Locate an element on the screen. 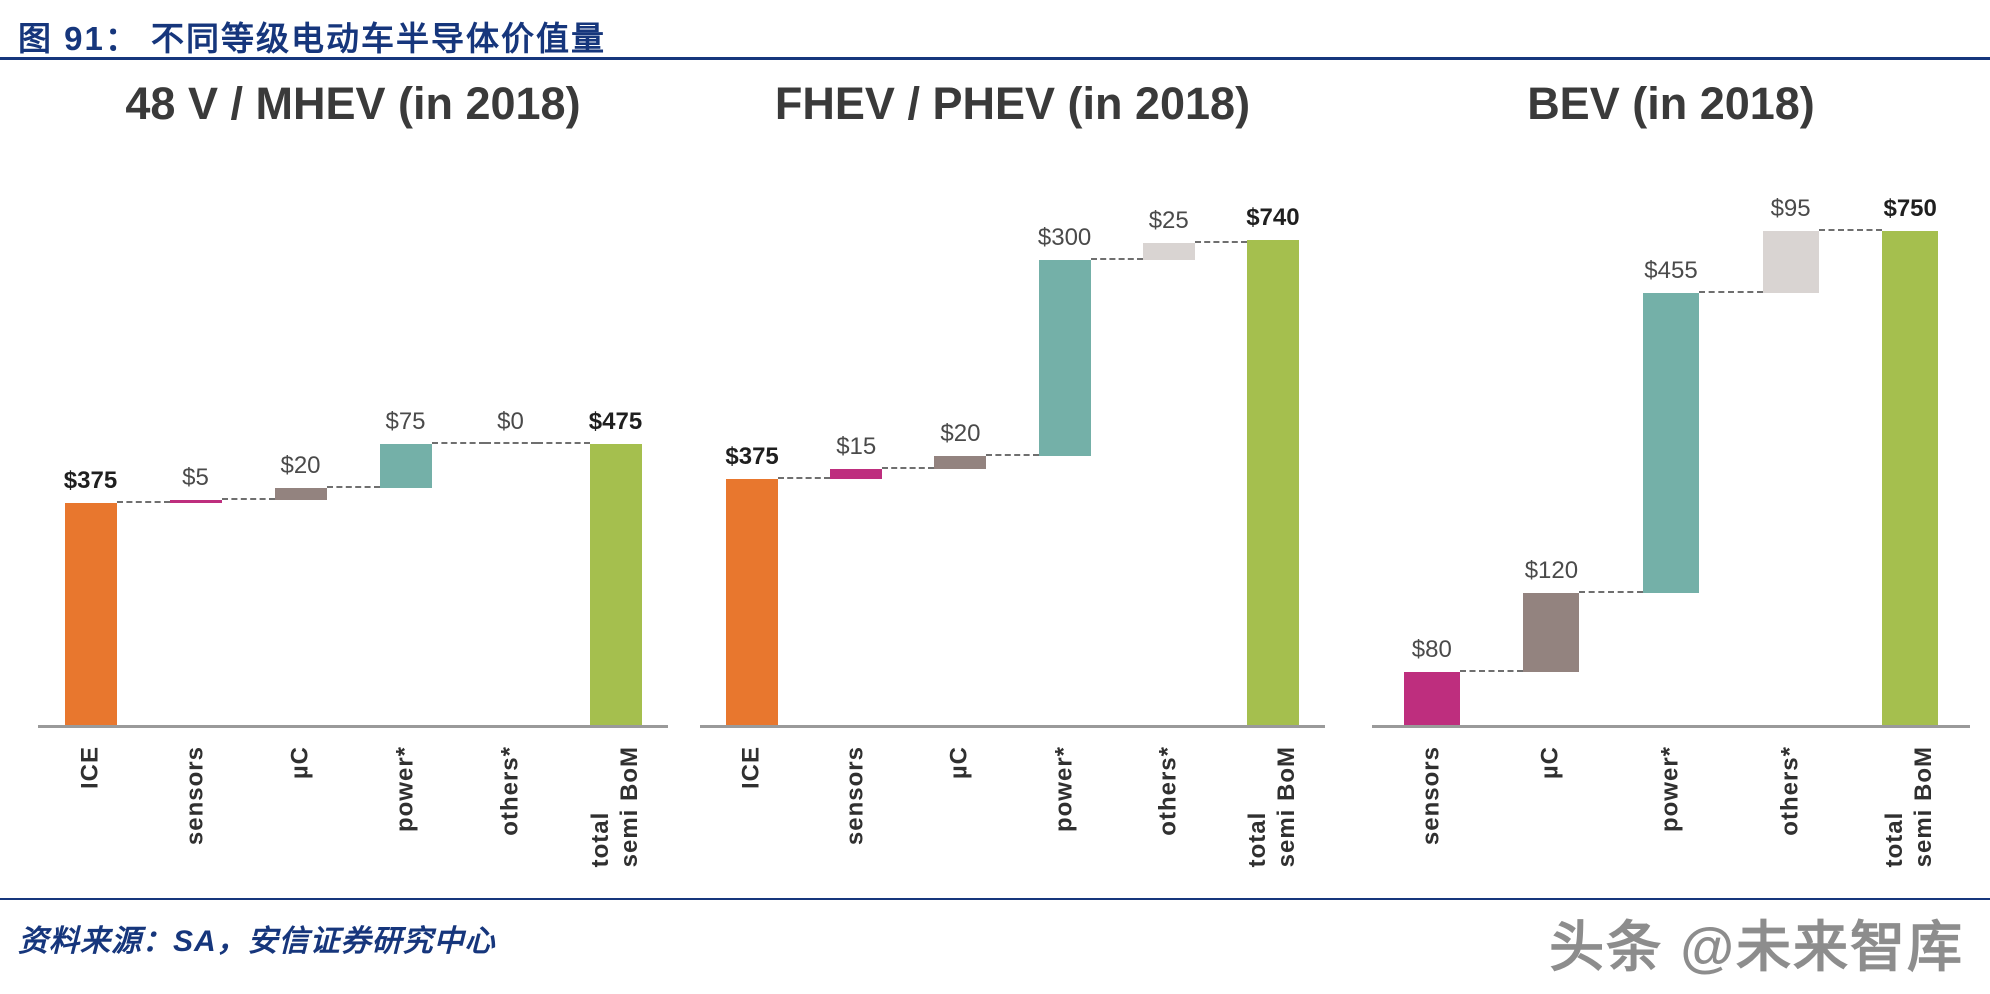 Image resolution: width=1990 pixels, height=994 pixels. category-axis-48v-mhev: ICE sensors µC power* others* total semi BoM is located at coordinates (353, 818).